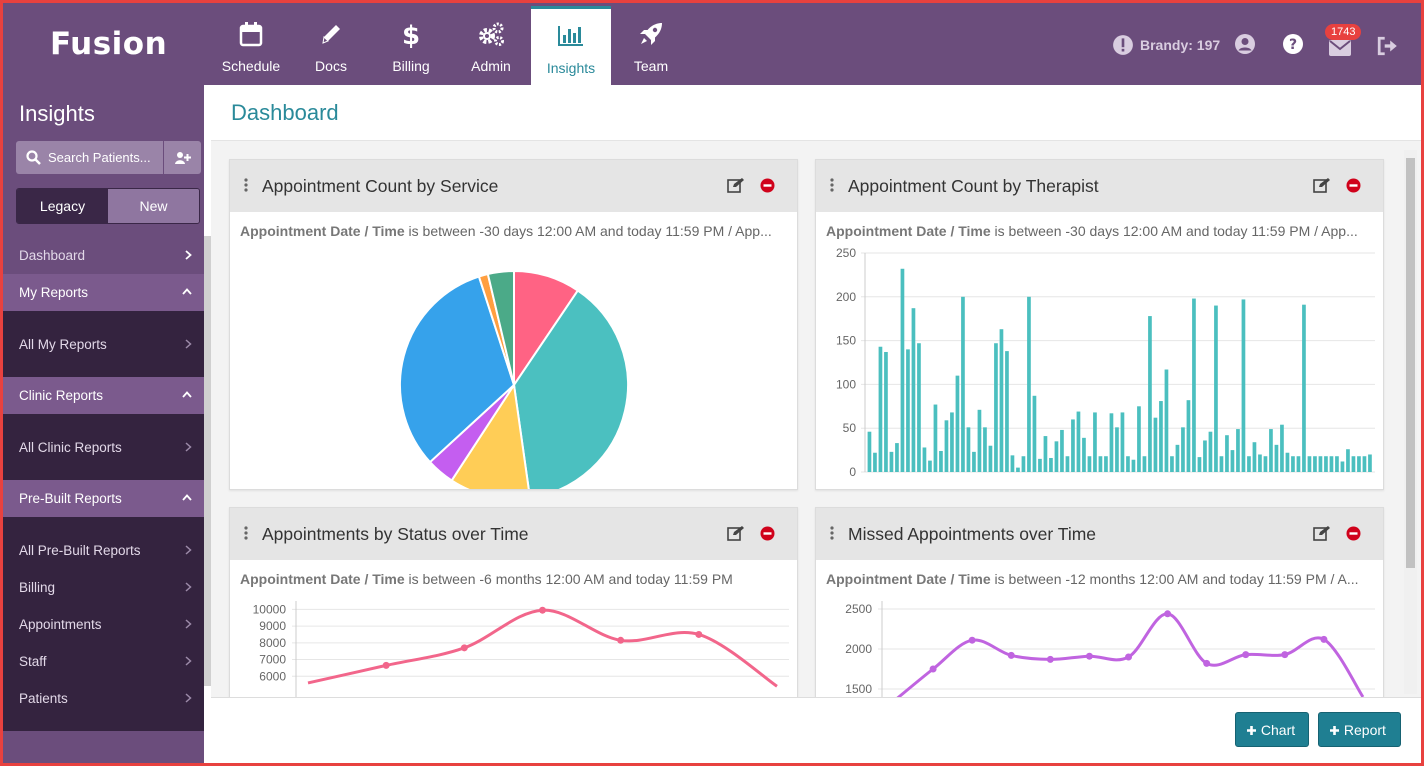  Describe the element at coordinates (571, 45) in the screenshot. I see `nav-tab-insights: Insights` at that location.